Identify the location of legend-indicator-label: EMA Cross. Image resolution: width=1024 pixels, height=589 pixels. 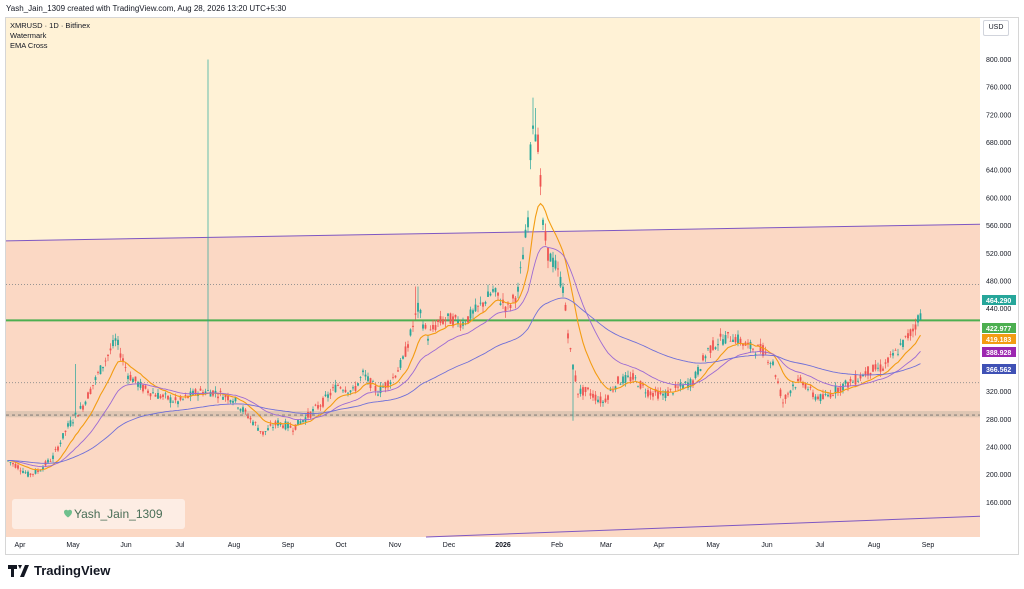
(29, 45).